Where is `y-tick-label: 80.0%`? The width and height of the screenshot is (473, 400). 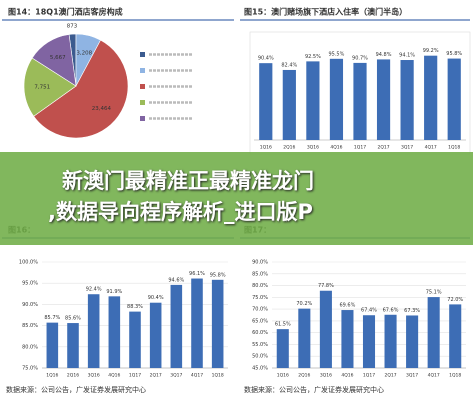 y-tick-label: 80.0% is located at coordinates (260, 286).